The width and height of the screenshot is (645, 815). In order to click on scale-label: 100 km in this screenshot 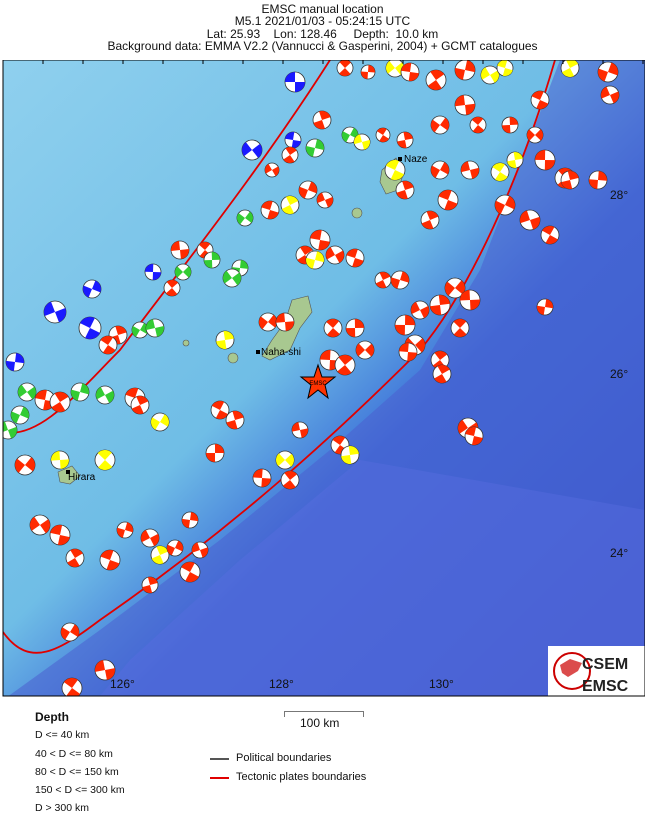, I will do `click(320, 723)`.